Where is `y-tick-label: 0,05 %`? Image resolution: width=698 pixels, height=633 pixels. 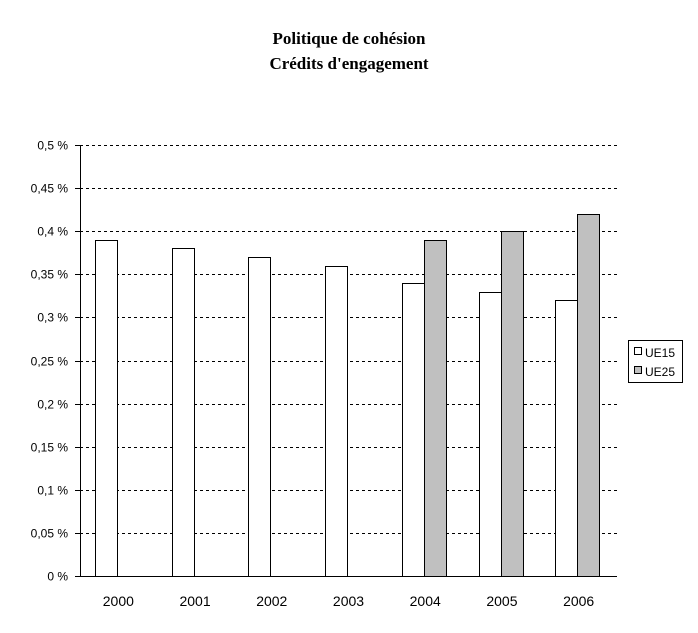 y-tick-label: 0,05 % is located at coordinates (50, 534).